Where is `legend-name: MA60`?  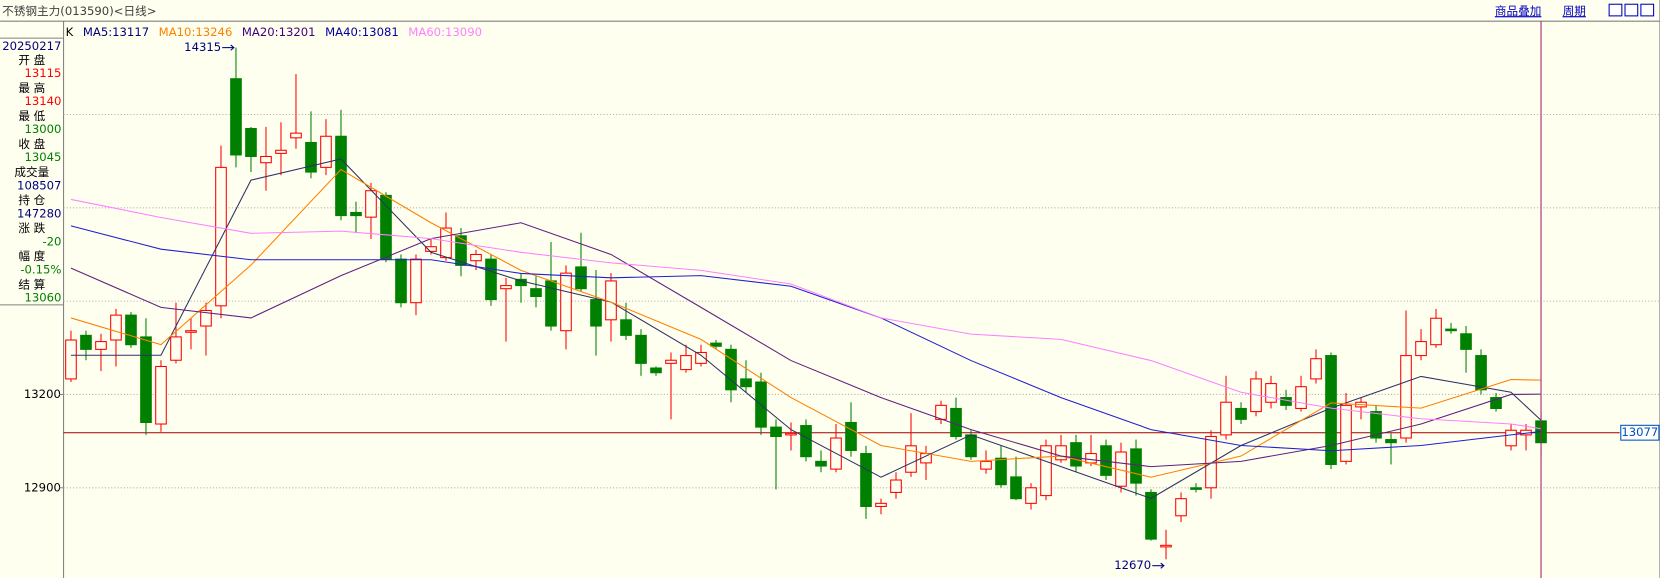 legend-name: MA60 is located at coordinates (424, 31).